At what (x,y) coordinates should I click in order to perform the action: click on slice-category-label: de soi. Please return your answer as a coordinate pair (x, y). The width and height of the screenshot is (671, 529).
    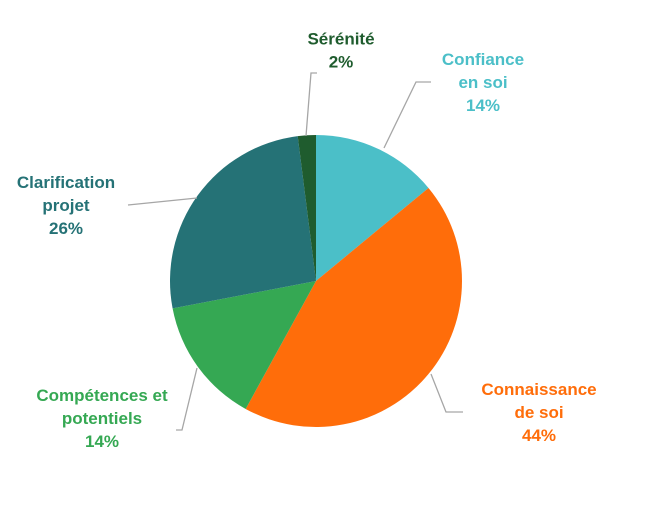
    Looking at the image, I should click on (538, 412).